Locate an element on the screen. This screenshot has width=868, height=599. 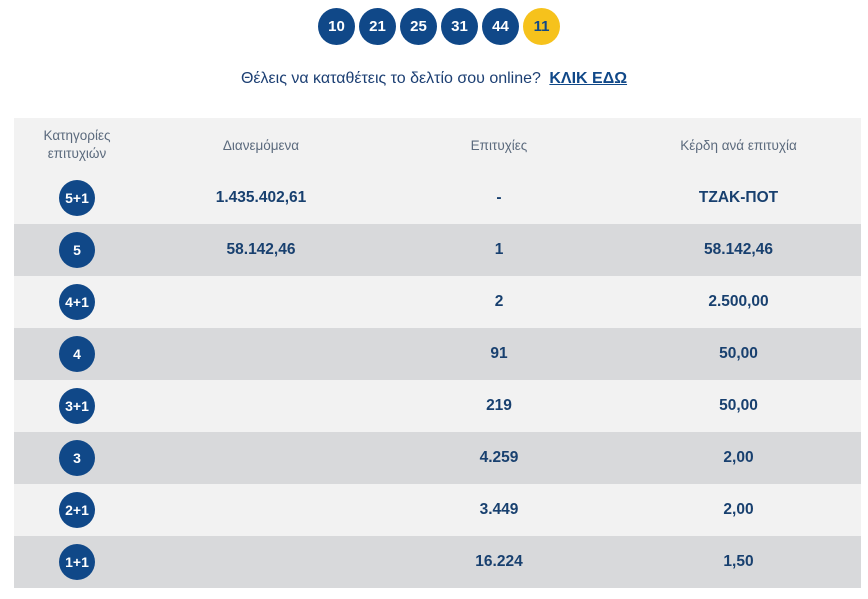
table-row: 2+1 3.449 2,00 is located at coordinates (437, 510).